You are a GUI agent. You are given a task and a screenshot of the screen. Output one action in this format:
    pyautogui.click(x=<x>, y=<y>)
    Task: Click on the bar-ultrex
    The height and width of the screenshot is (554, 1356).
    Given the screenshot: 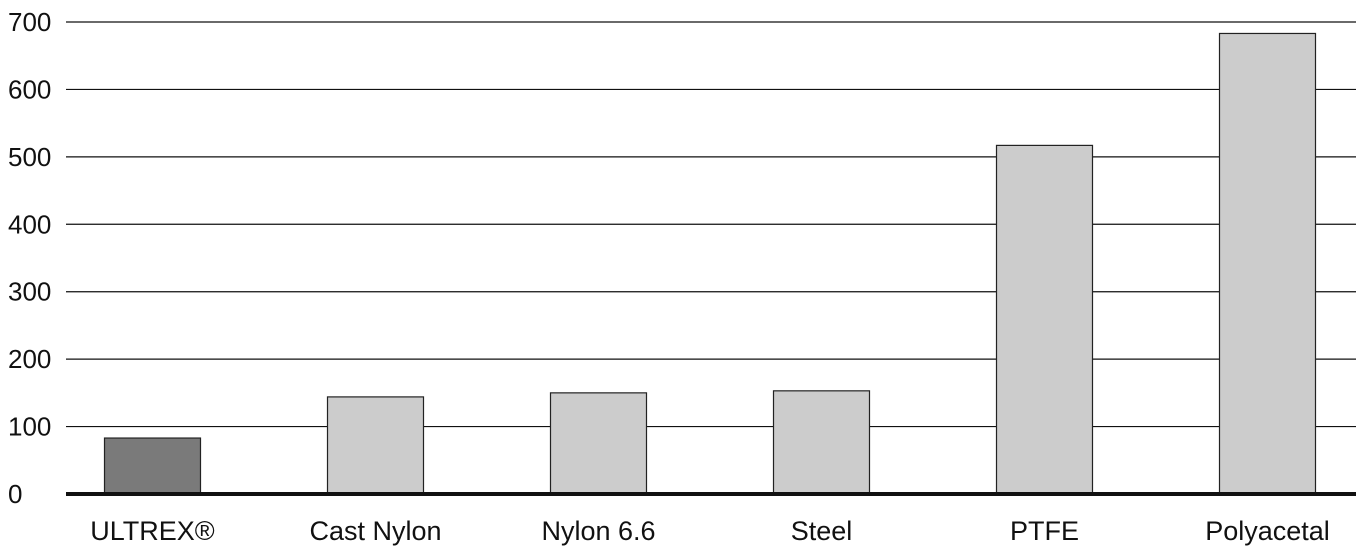 What is the action you would take?
    pyautogui.click(x=152, y=466)
    